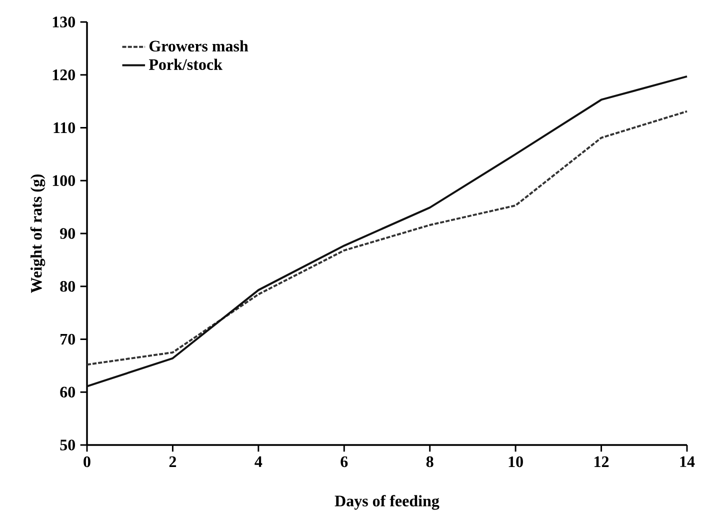 This screenshot has height=520, width=701. I want to click on y-tick-label: 80, so click(68, 286).